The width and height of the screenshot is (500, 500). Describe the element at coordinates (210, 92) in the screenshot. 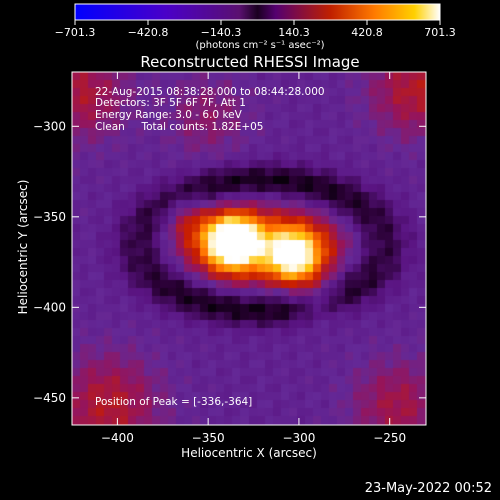

I see `annotation-time-range: 22-Aug-2015 08:38:28.000 to 08:44:28.000` at that location.